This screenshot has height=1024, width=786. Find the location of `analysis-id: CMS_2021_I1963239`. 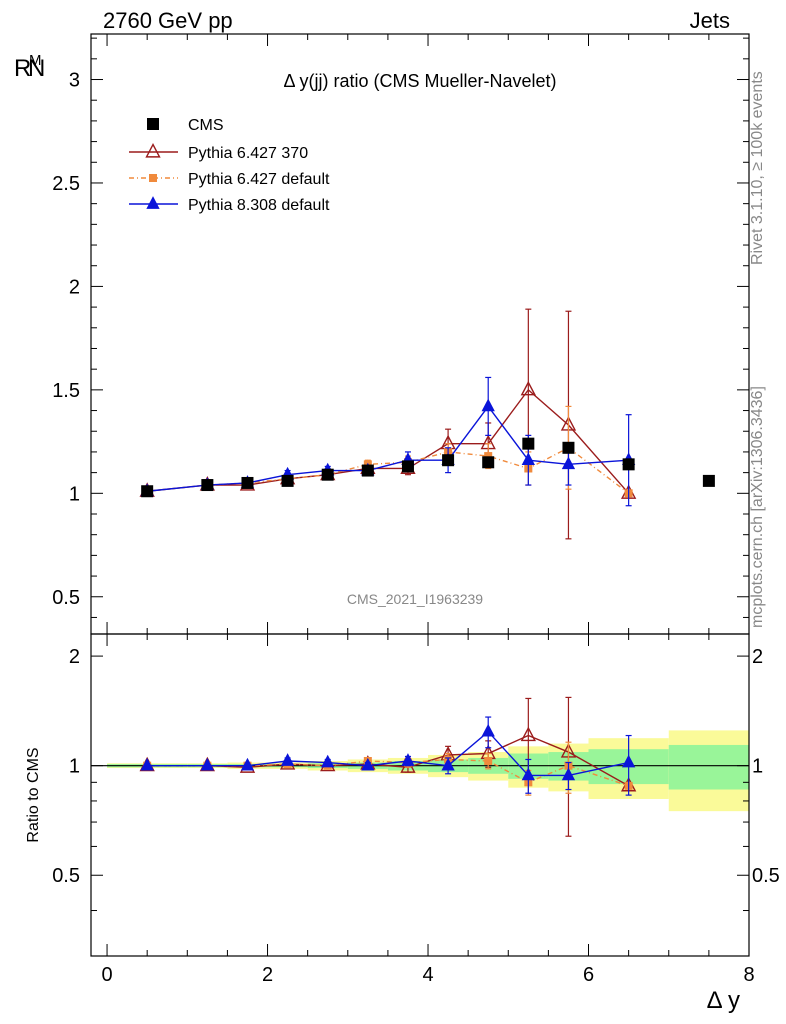

analysis-id: CMS_2021_I1963239 is located at coordinates (415, 599).